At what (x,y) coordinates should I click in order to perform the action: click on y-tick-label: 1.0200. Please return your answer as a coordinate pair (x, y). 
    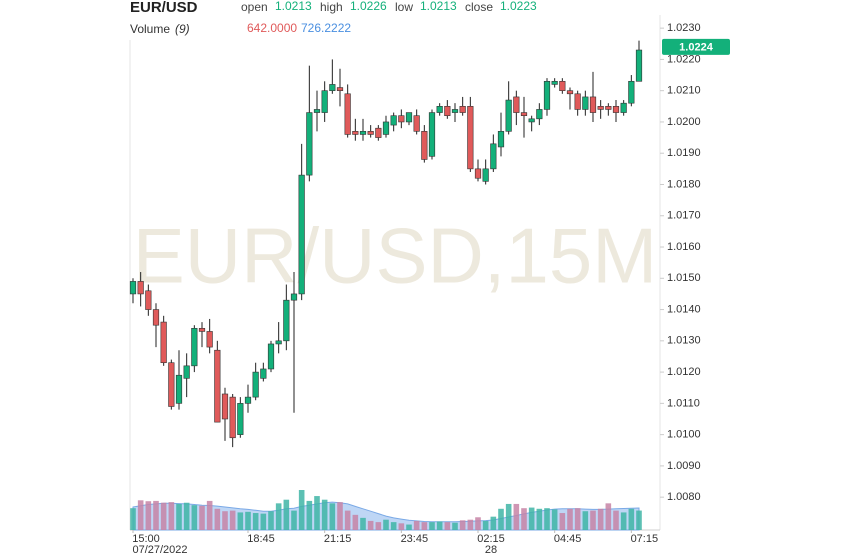
    Looking at the image, I should click on (684, 122).